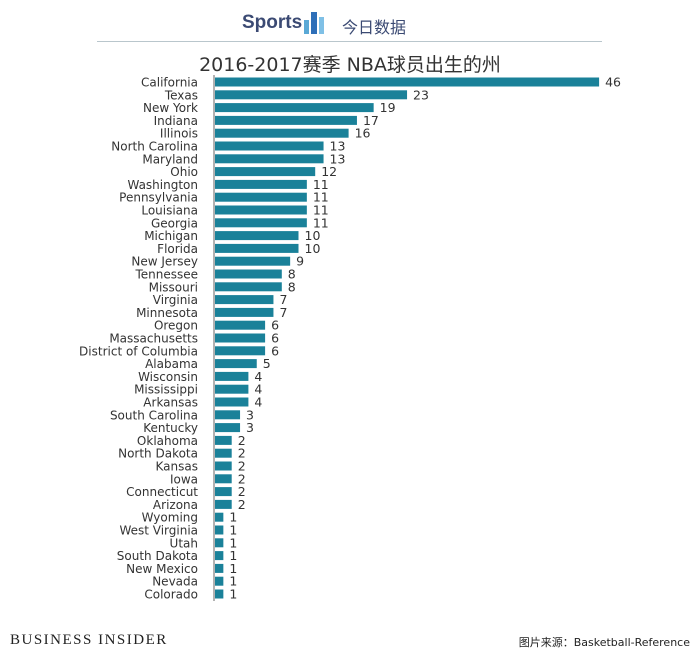  I want to click on category-label: Massachusetts, so click(153, 339).